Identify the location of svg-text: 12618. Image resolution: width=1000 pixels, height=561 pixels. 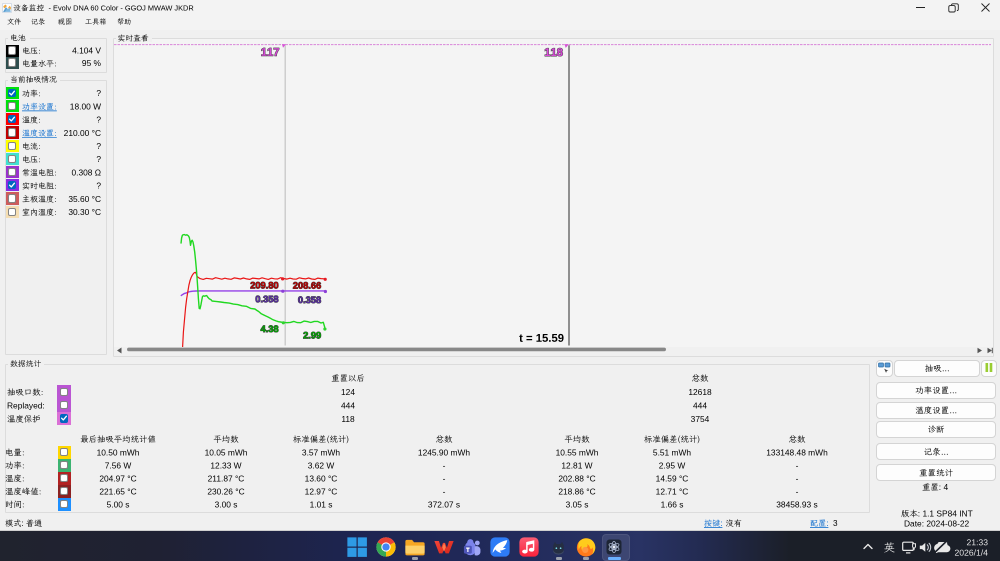
(700, 392).